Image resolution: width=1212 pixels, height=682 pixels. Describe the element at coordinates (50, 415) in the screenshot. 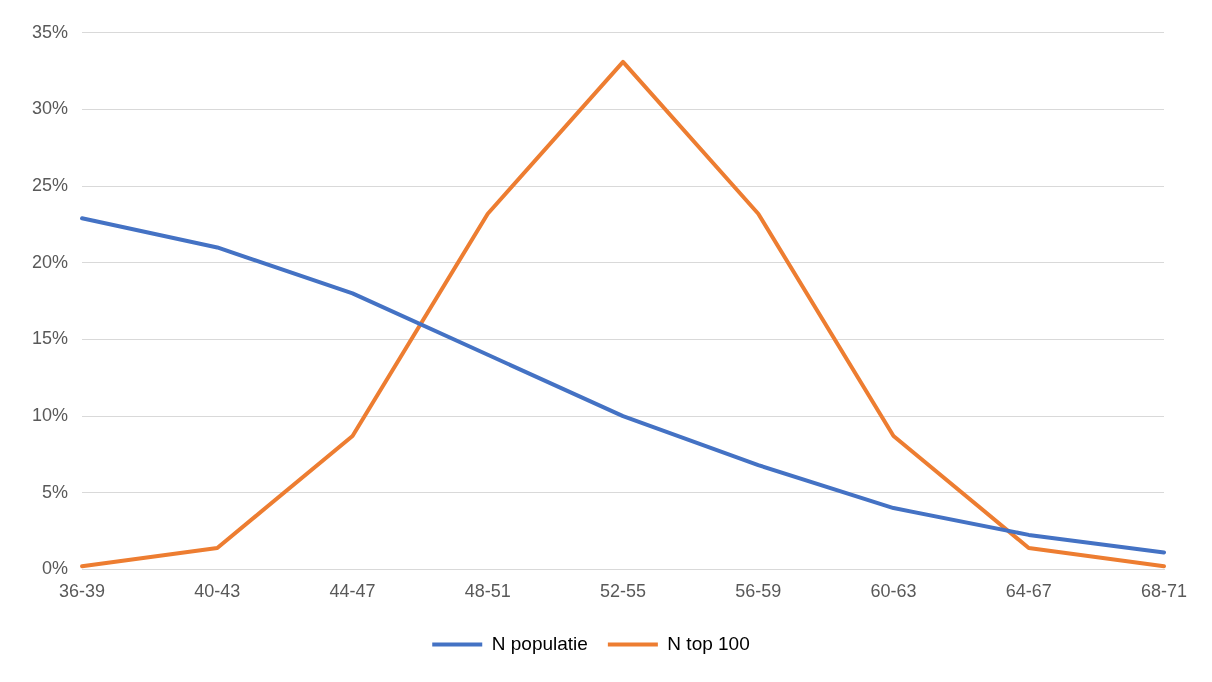

I see `y-tick-label: 10%` at that location.